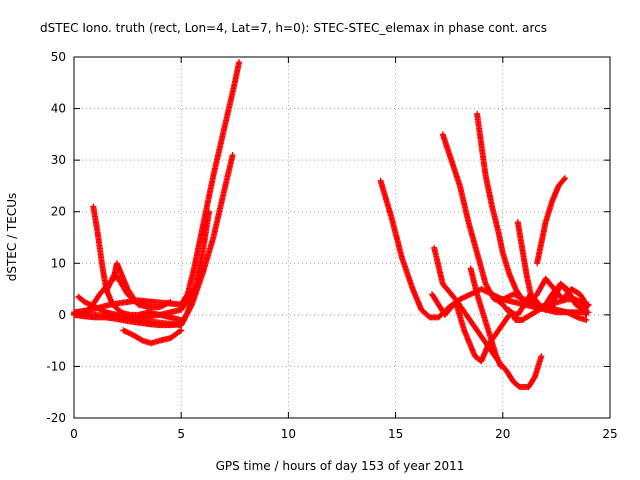  I want to click on x-tick-label: 0, so click(74, 434).